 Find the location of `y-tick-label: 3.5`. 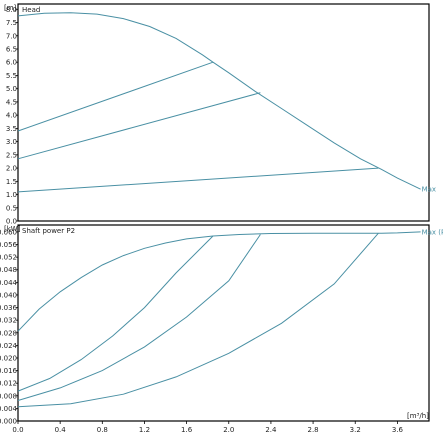

y-tick-label: 3.5 is located at coordinates (11, 129).